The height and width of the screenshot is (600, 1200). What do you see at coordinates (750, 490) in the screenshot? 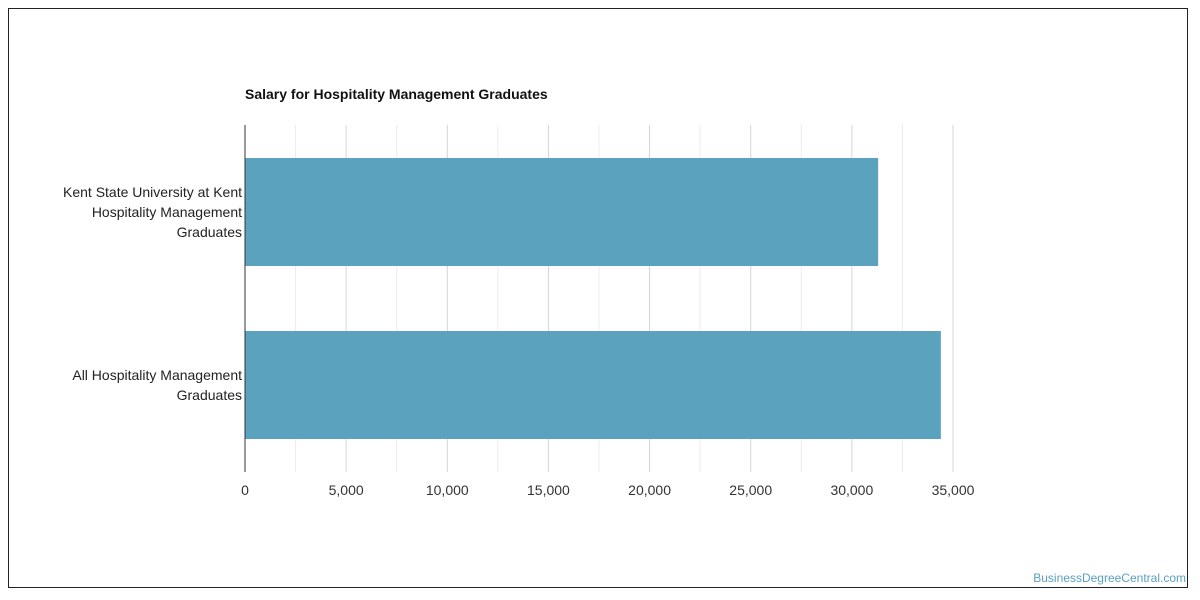
I see `x-tick-label: 25,000` at bounding box center [750, 490].